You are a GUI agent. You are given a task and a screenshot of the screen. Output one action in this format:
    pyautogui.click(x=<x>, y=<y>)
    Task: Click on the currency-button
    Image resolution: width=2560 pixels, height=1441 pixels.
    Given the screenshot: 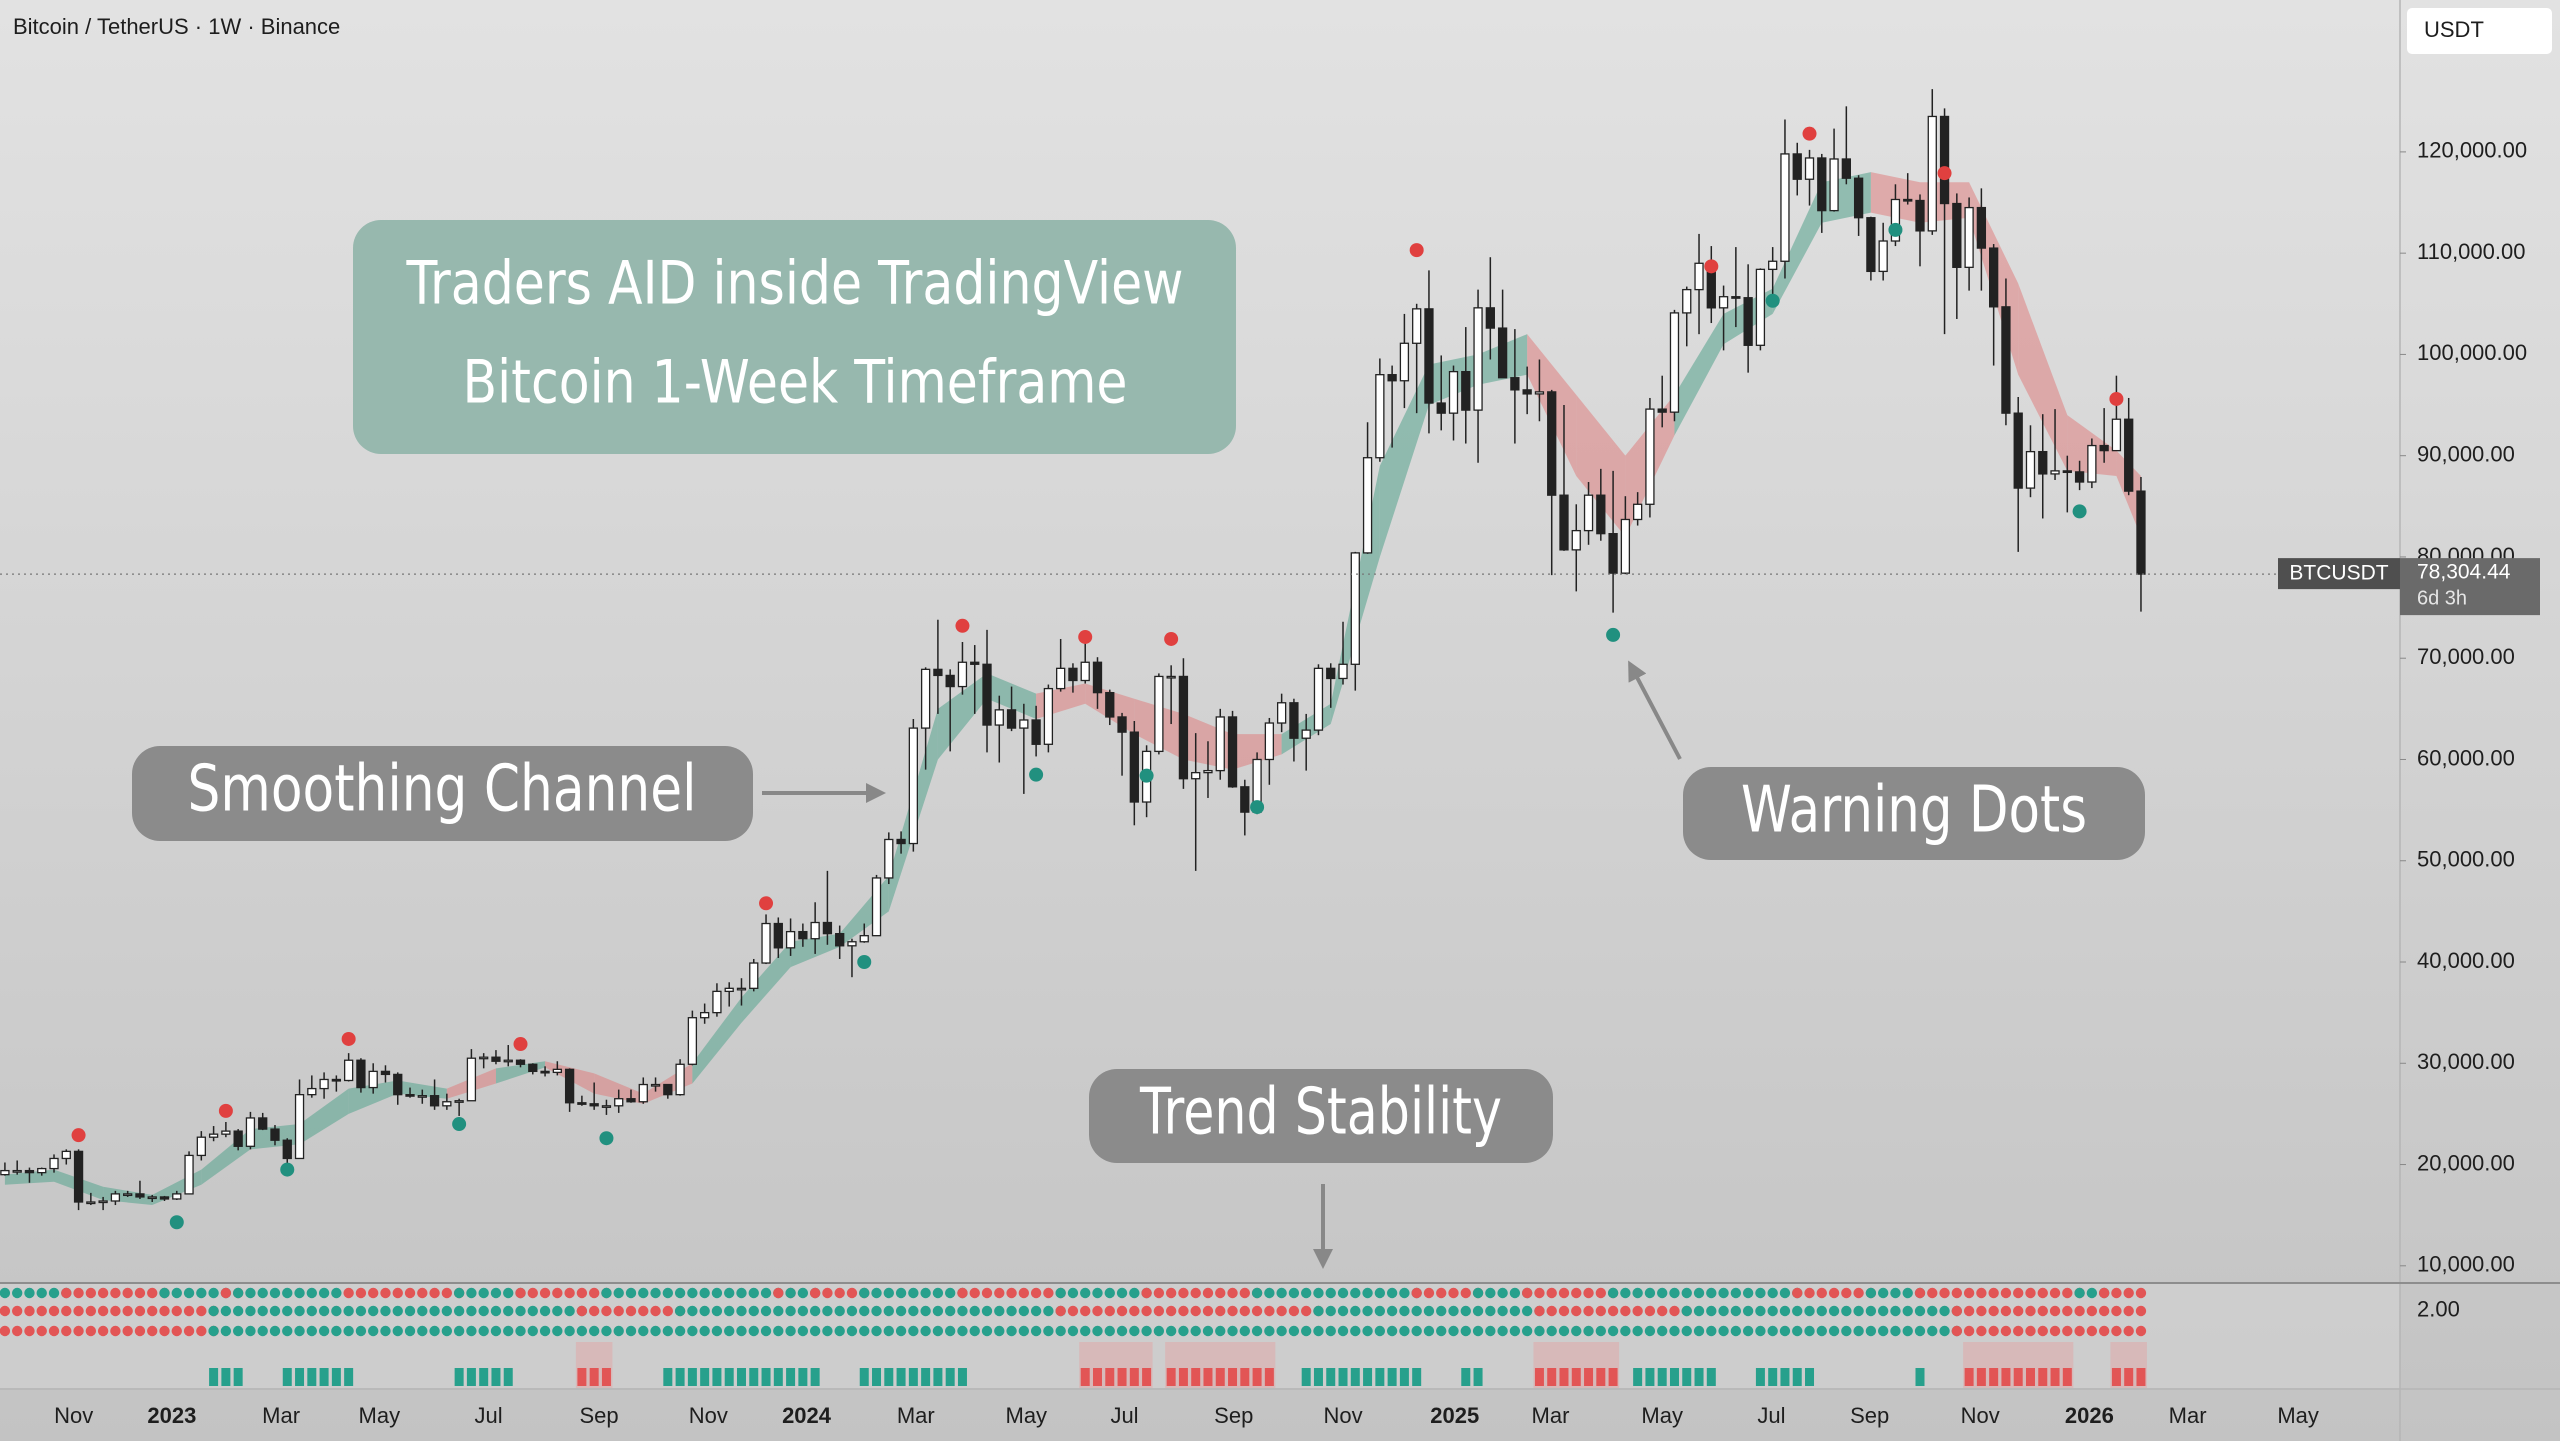 What is the action you would take?
    pyautogui.click(x=2479, y=31)
    